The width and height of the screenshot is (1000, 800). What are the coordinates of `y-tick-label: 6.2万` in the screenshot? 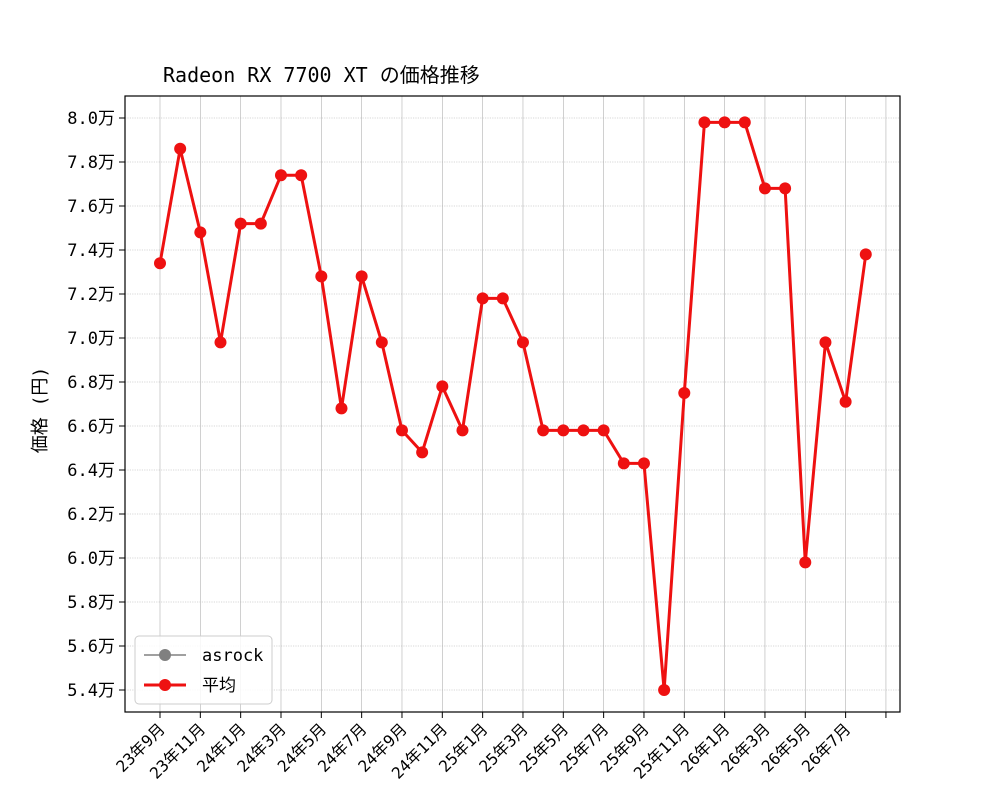 It's located at (91, 515).